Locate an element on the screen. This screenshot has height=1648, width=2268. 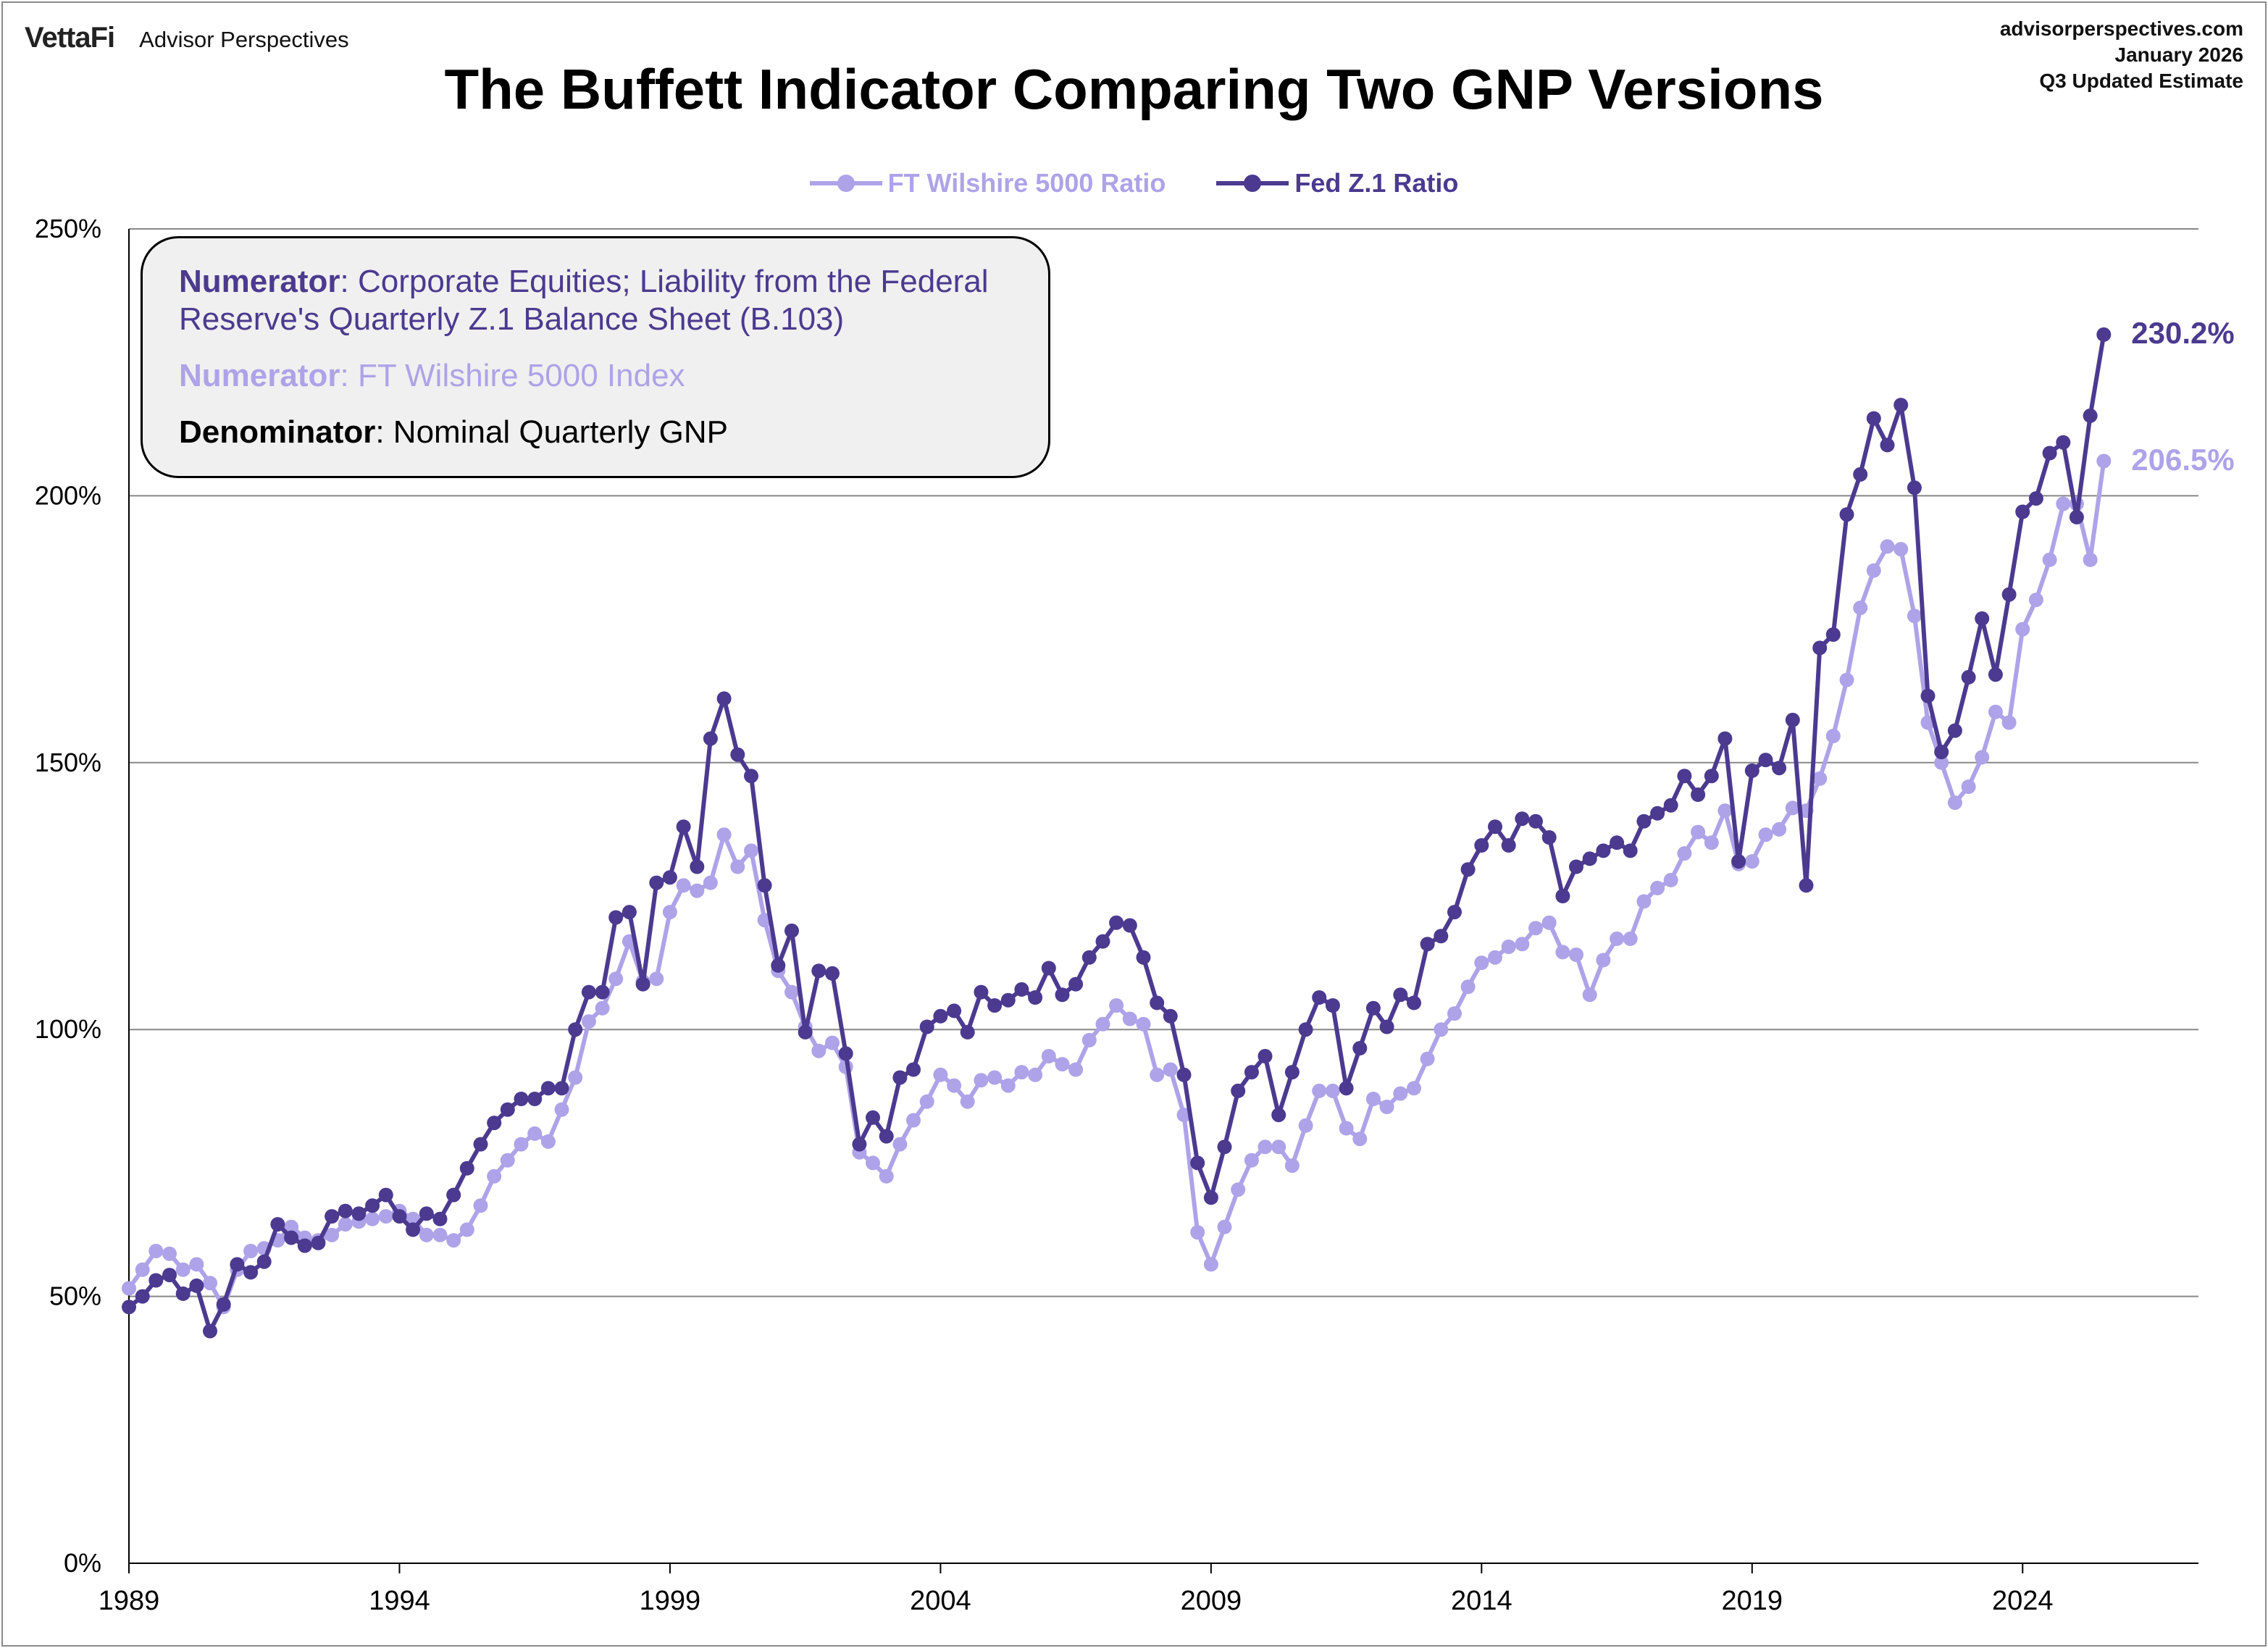
y-tick-label: 250% is located at coordinates (68, 228).